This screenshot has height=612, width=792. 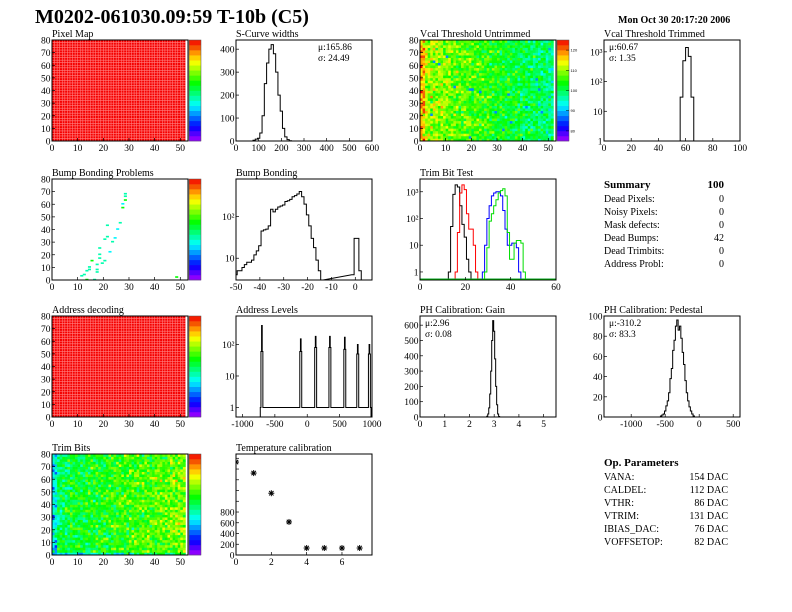 What do you see at coordinates (543, 425) in the screenshot?
I see `x-tick-label: 5` at bounding box center [543, 425].